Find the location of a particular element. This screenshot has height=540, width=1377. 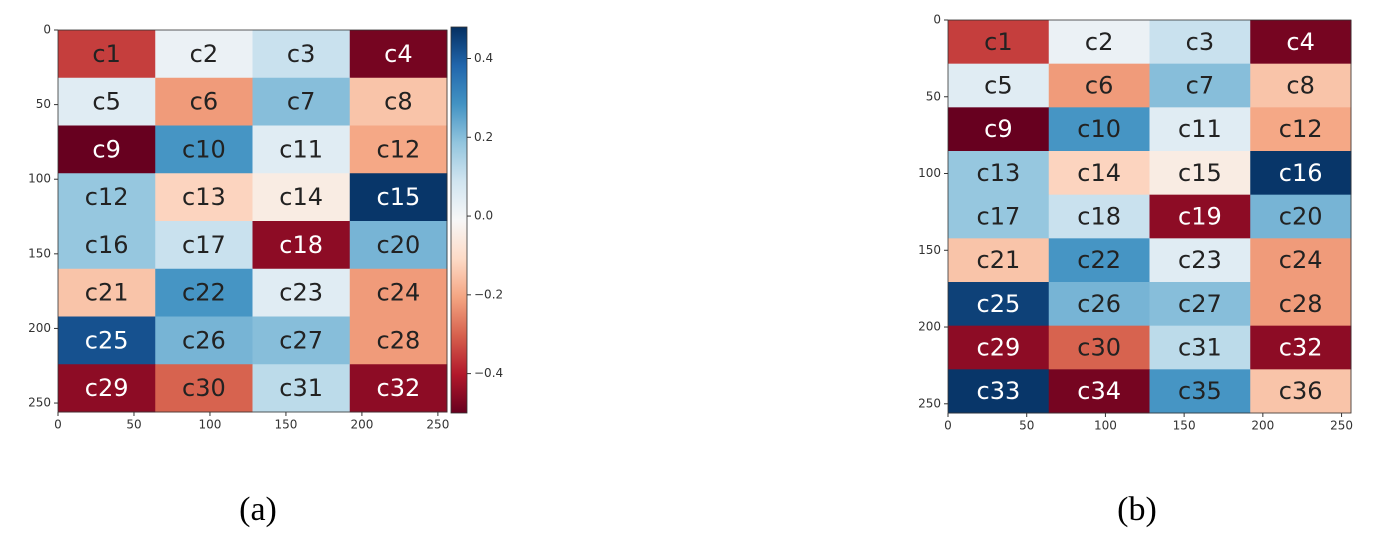

cell-label: c10 is located at coordinates (1099, 129).